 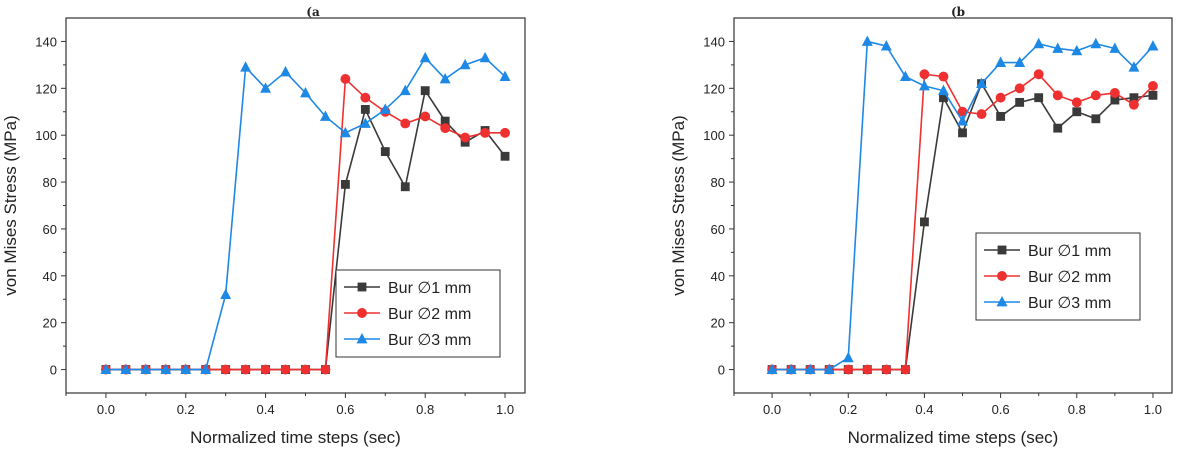 What do you see at coordinates (50, 182) in the screenshot?
I see `y-tick-label: 80` at bounding box center [50, 182].